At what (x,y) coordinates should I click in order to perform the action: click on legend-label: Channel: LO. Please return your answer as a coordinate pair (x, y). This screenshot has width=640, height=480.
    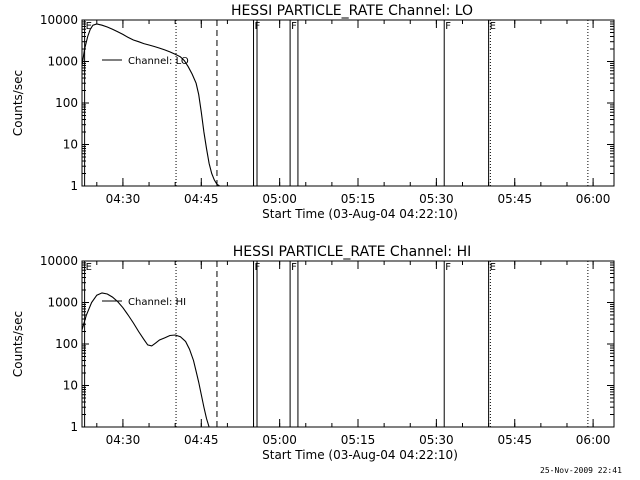
    Looking at the image, I should click on (158, 61).